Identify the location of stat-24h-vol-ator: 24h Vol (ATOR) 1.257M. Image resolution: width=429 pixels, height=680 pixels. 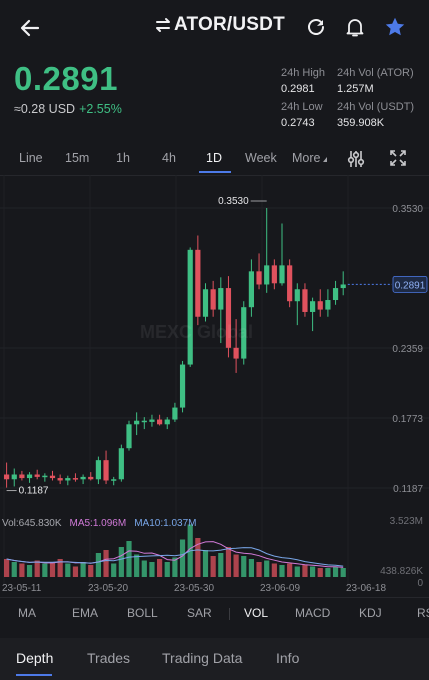
(375, 81).